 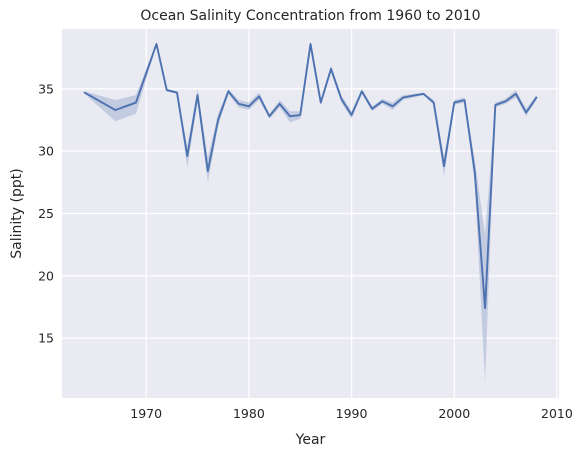 I want to click on y-tick-label: 20, so click(x=46, y=275).